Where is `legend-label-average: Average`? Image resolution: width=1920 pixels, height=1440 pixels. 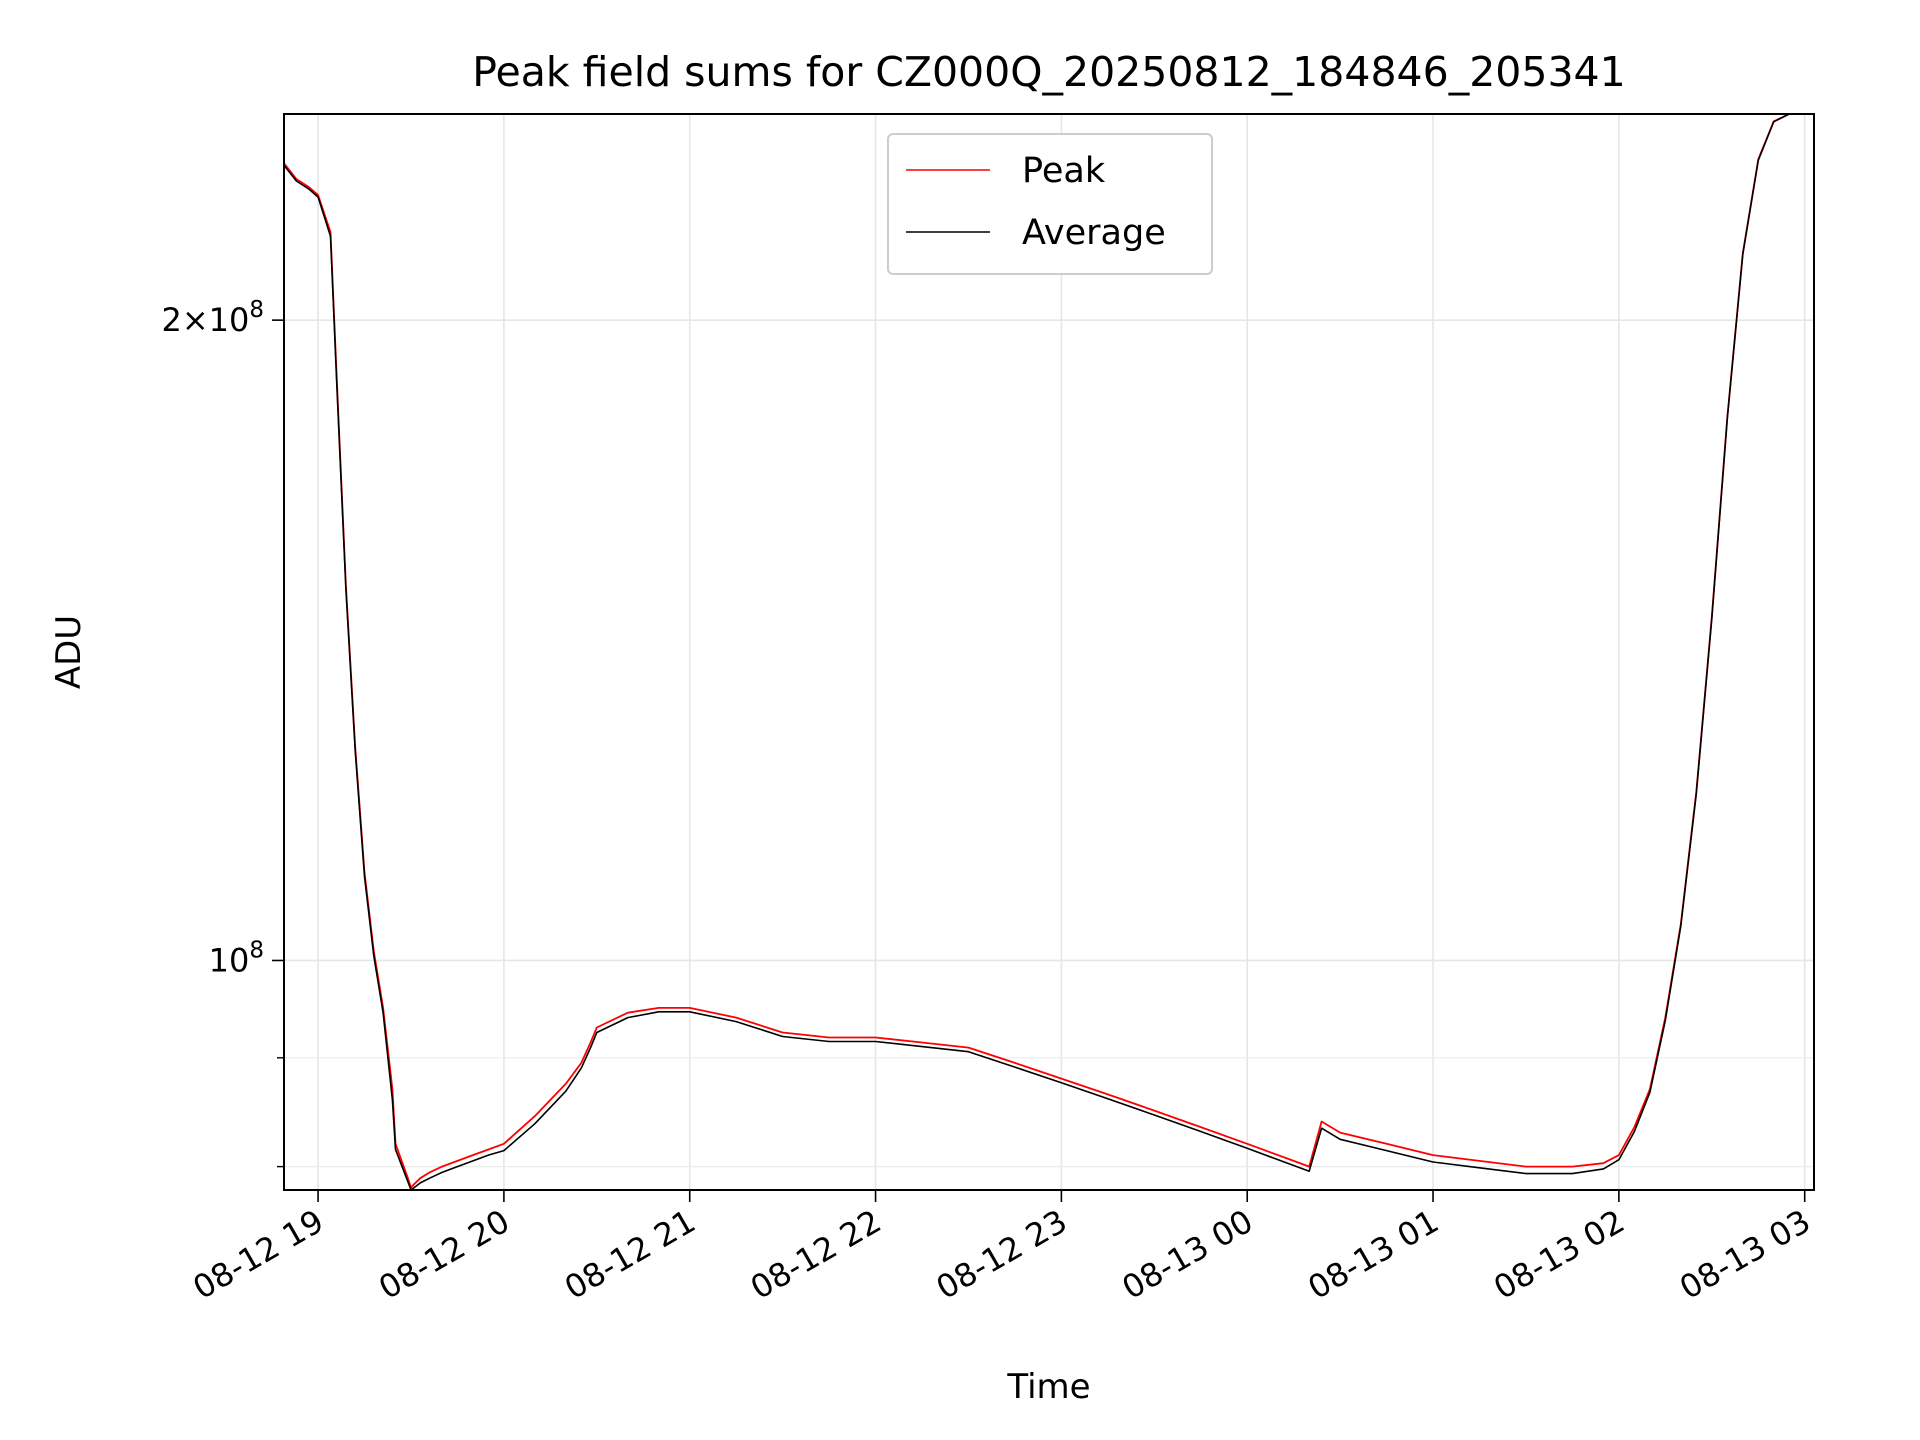
legend-label-average: Average is located at coordinates (1094, 233).